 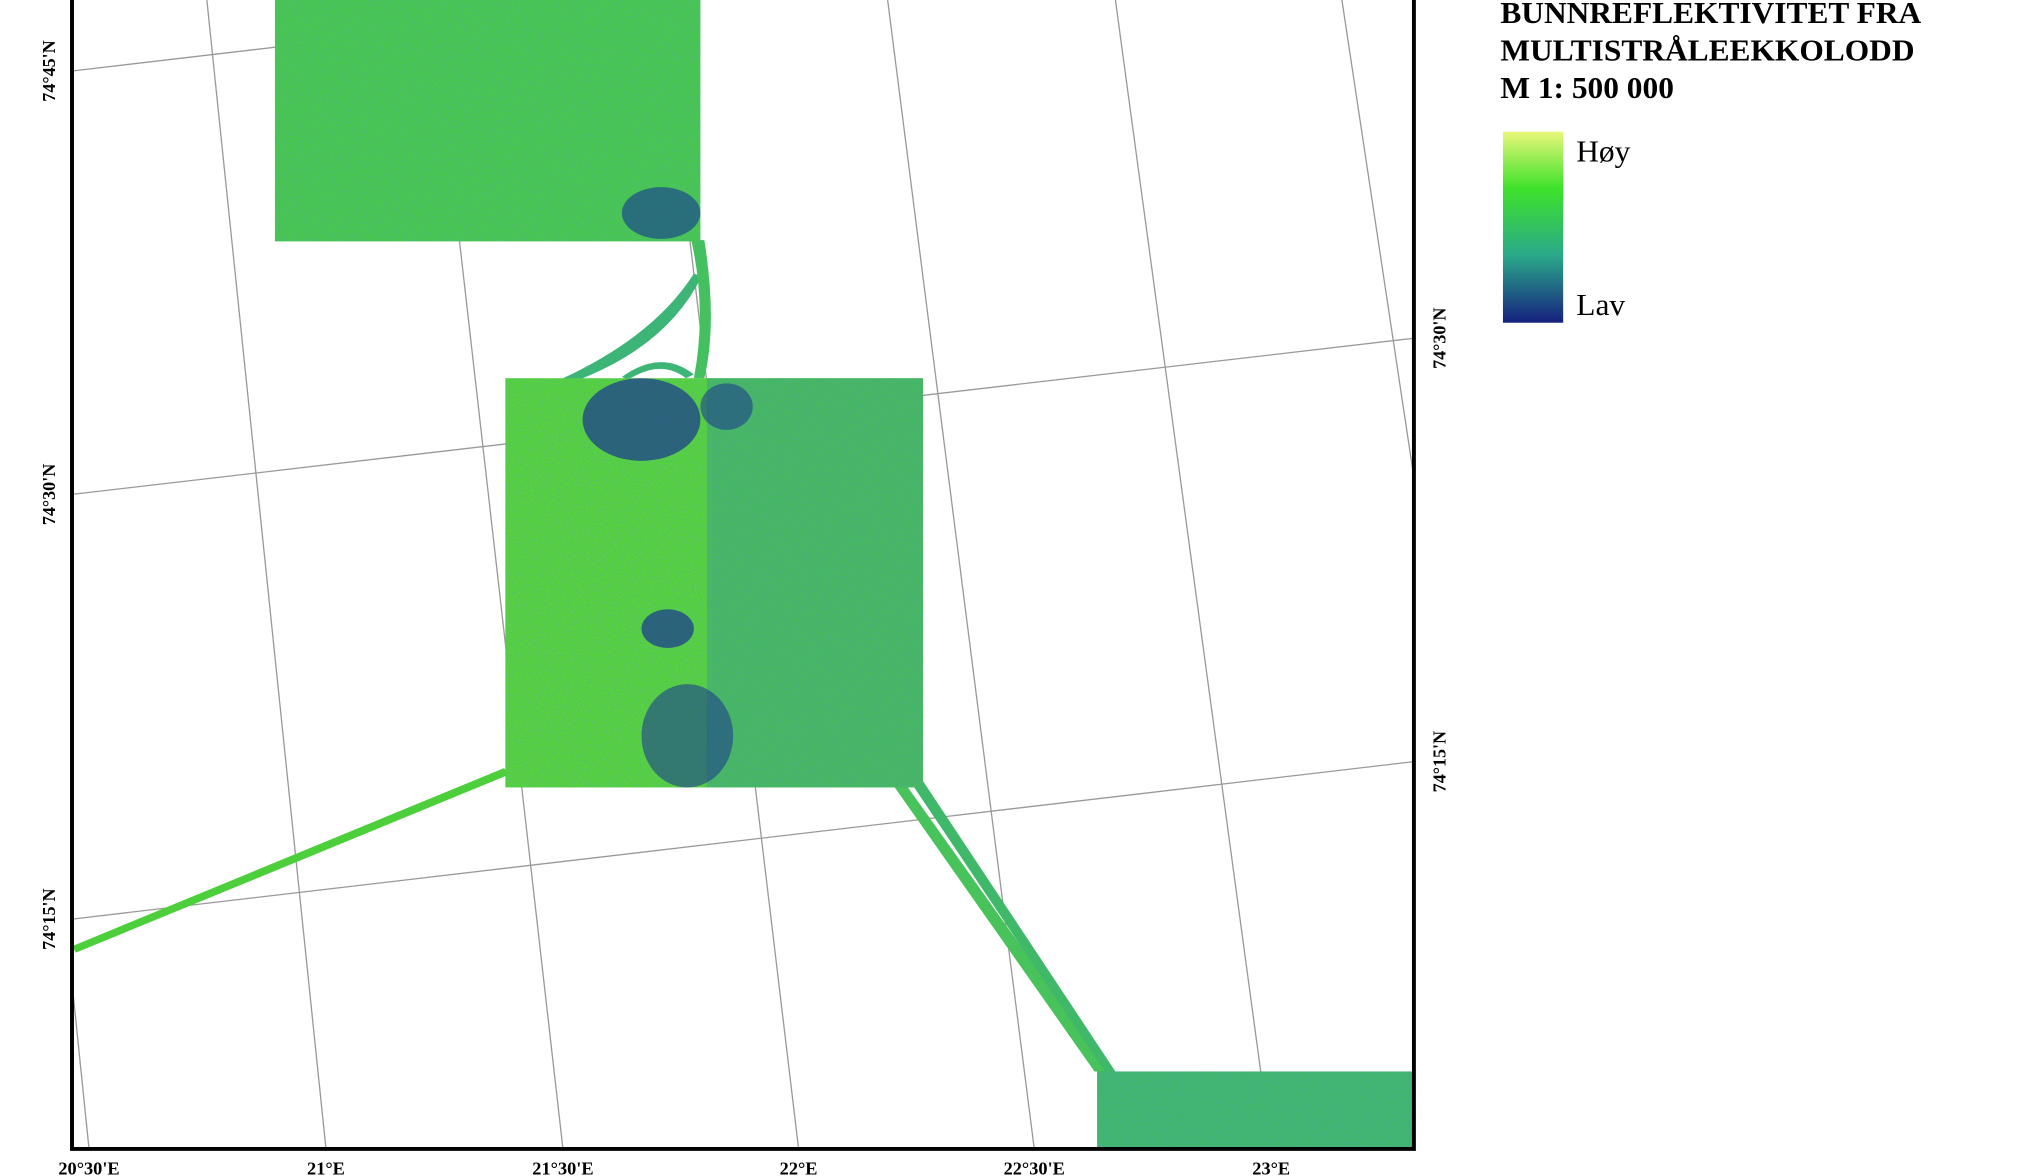 What do you see at coordinates (1587, 87) in the screenshot?
I see `legend-title: M 1: 500 000` at bounding box center [1587, 87].